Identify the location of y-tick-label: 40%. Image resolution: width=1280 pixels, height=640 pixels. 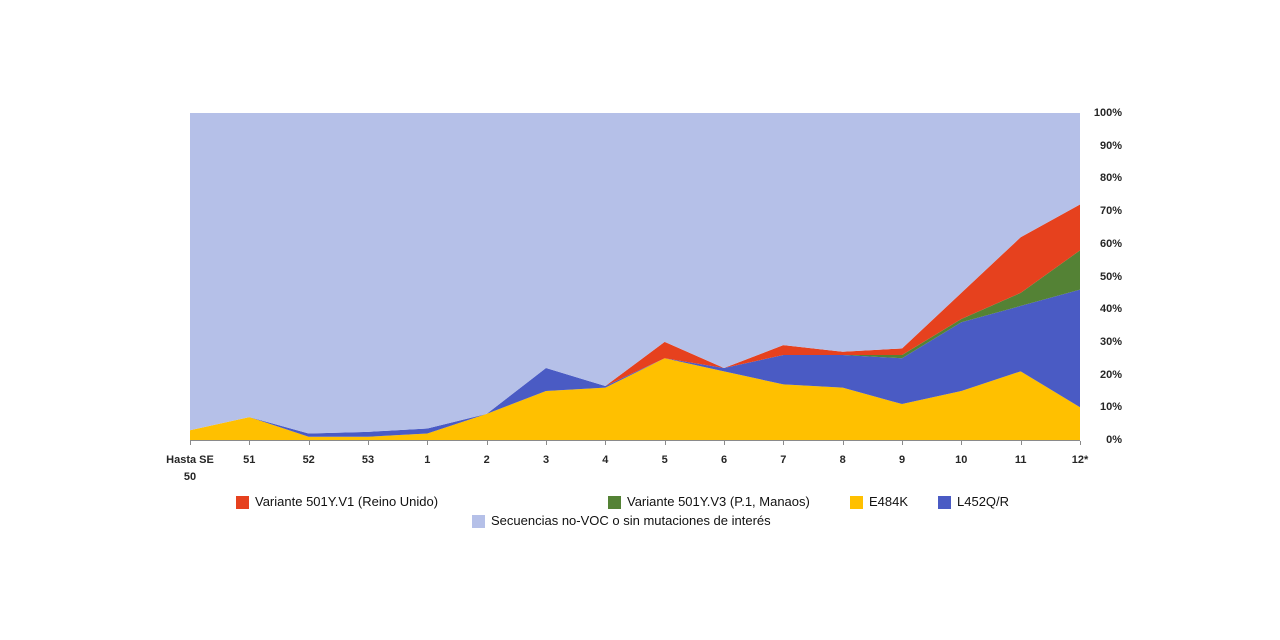
(1110, 309).